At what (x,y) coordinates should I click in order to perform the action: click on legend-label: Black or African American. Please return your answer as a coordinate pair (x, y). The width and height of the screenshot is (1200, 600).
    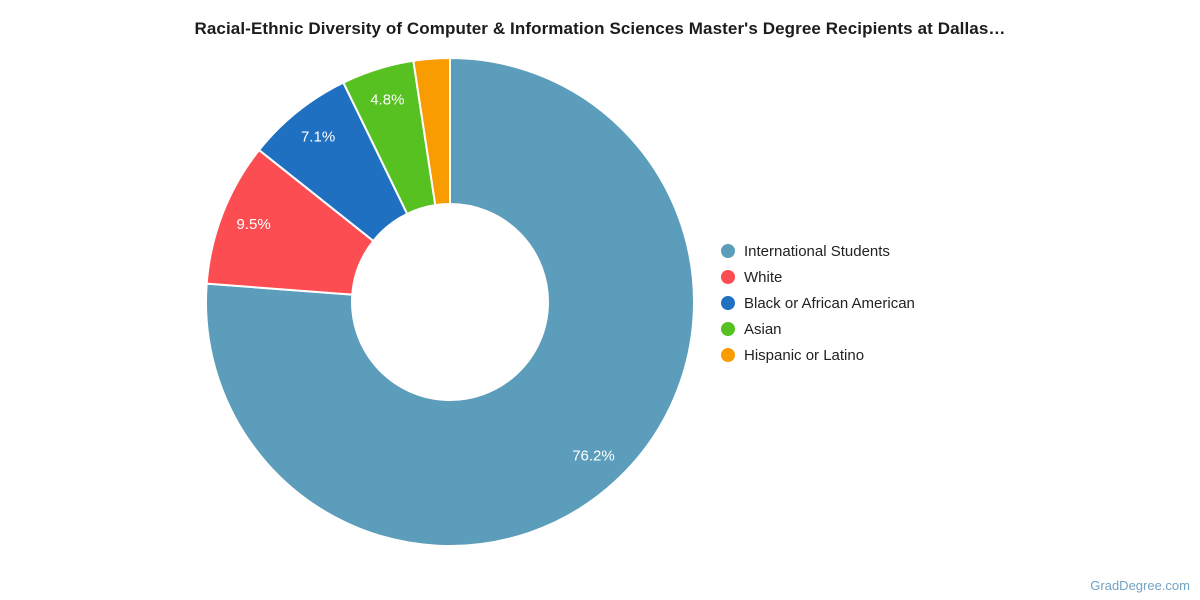
    Looking at the image, I should click on (829, 303).